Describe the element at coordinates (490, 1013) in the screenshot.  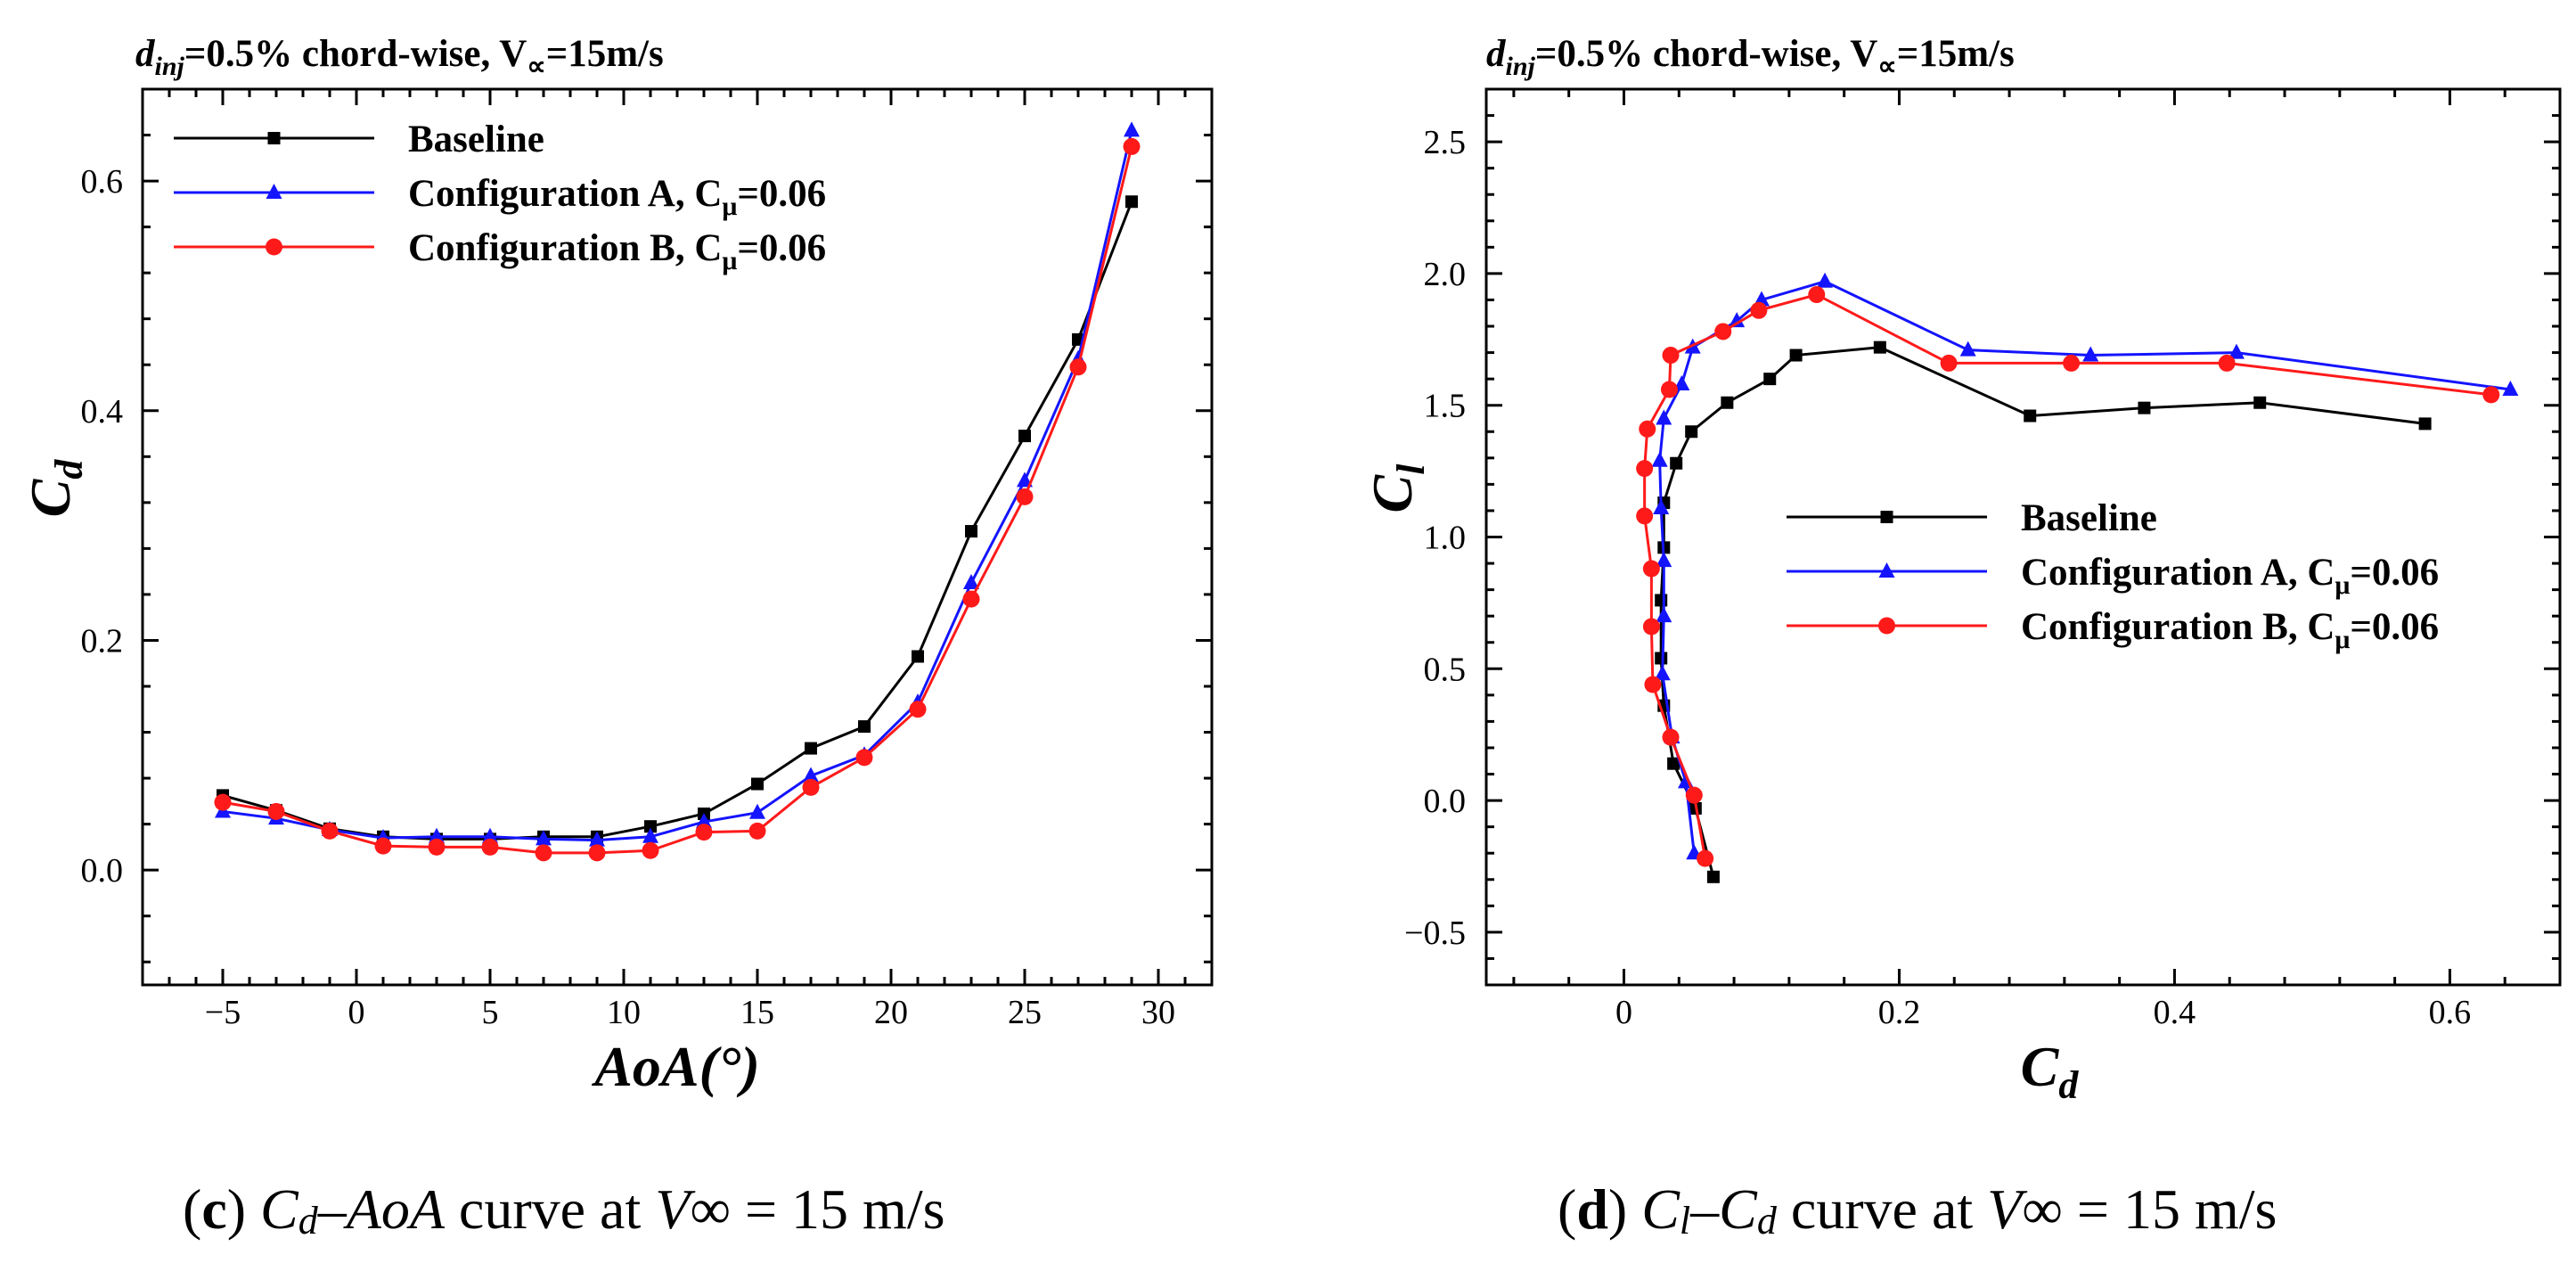
I see `xtick-label: 5` at that location.